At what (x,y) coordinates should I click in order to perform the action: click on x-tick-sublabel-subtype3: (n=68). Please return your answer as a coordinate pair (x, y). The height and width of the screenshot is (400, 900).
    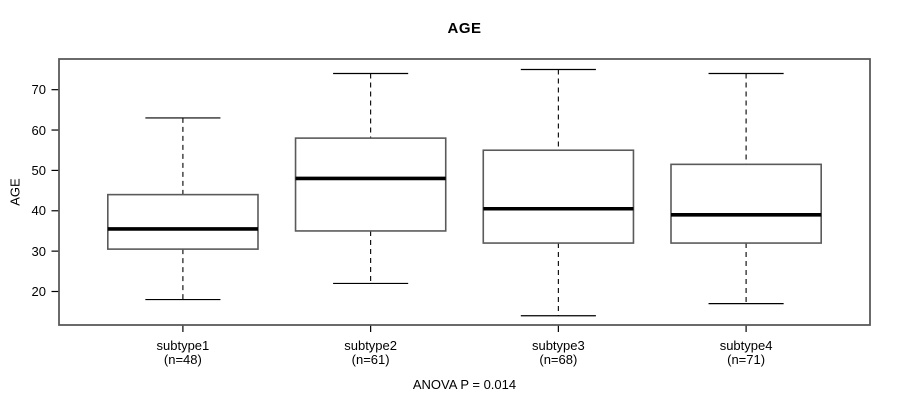
    Looking at the image, I should click on (558, 359).